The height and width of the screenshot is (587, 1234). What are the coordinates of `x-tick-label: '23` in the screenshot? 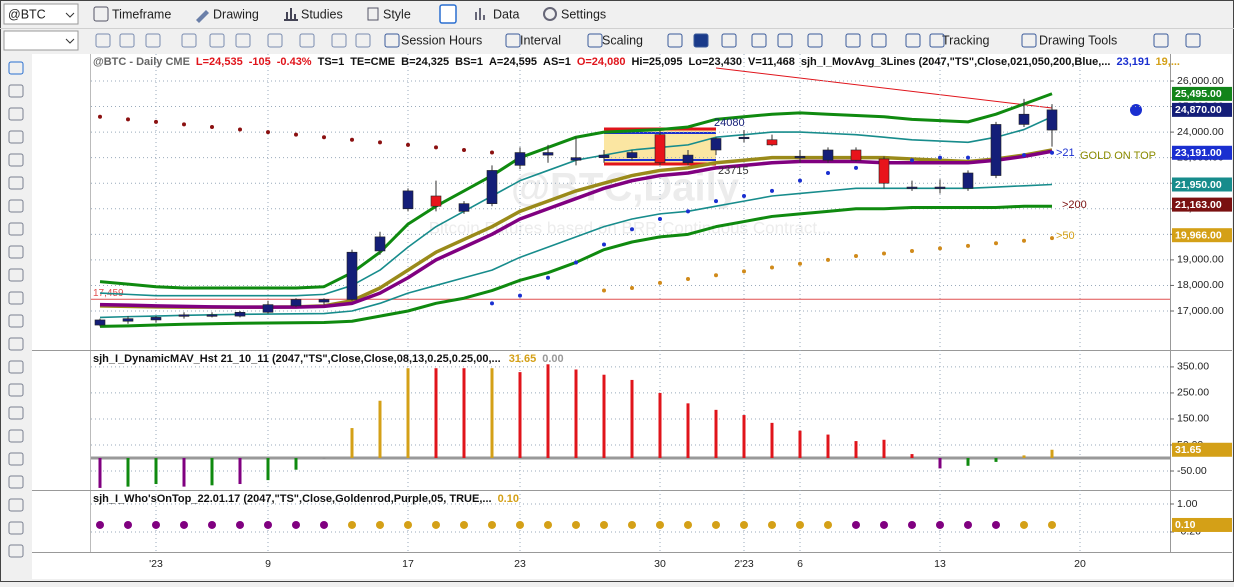 It's located at (156, 564).